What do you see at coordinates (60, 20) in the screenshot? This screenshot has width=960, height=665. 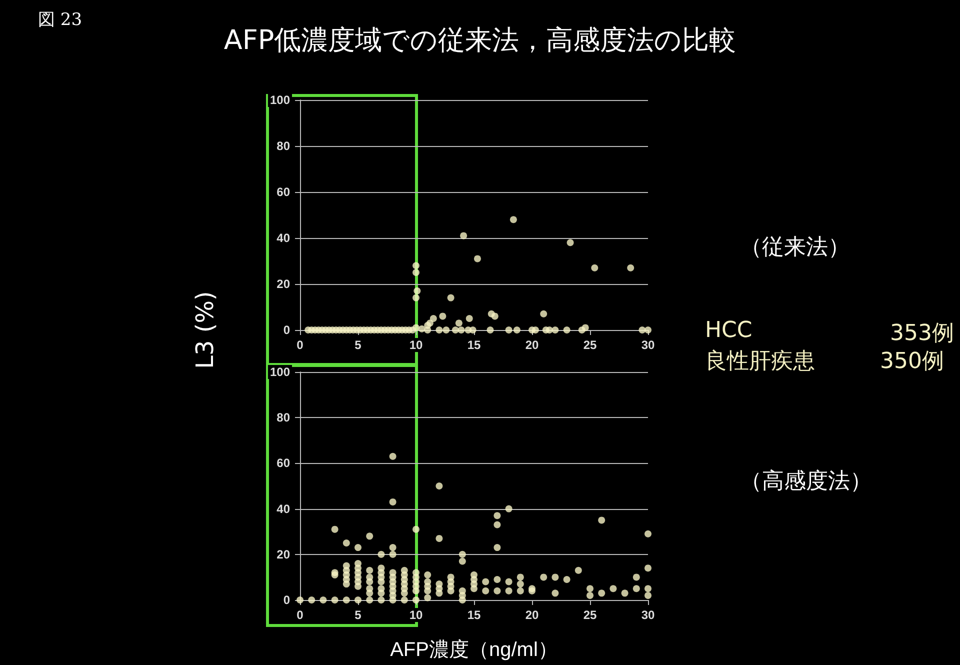 I see `caption: 図 23` at bounding box center [60, 20].